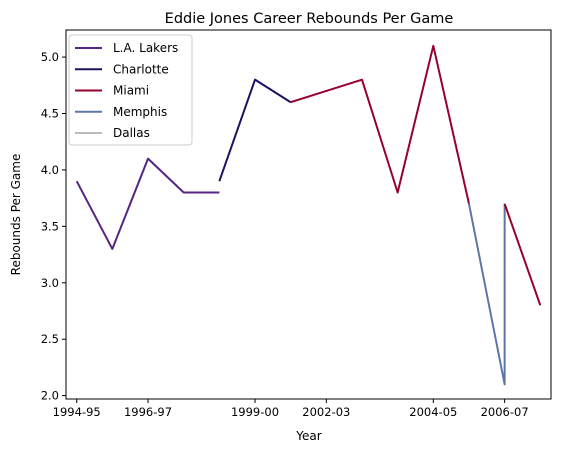 This screenshot has height=453, width=570. Describe the element at coordinates (50, 170) in the screenshot. I see `y-tick-label: 4.0` at that location.